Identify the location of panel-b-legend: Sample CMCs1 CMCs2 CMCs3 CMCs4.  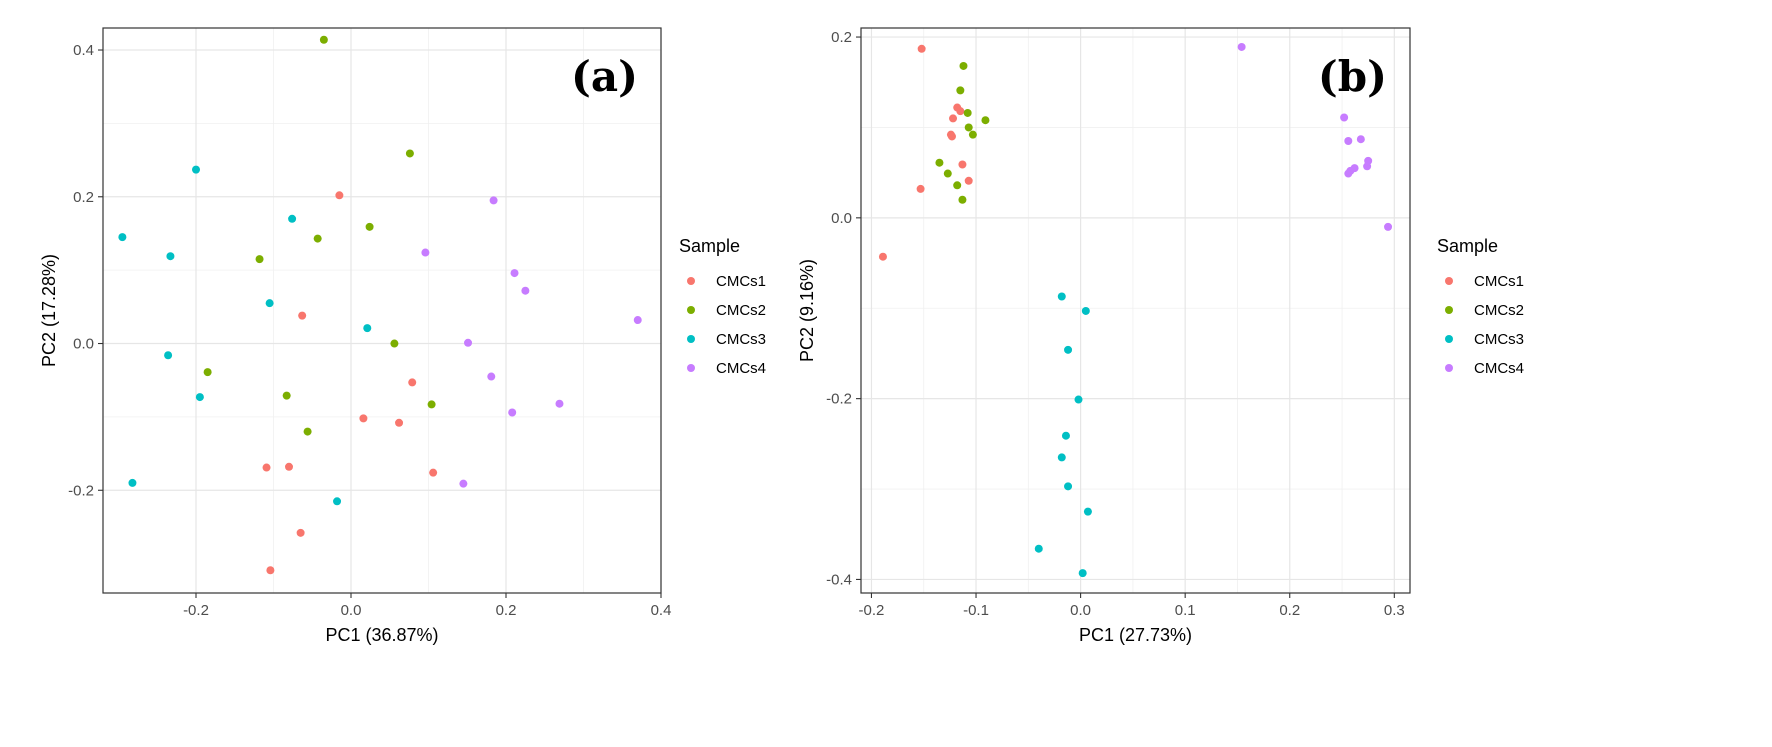
(1480, 306).